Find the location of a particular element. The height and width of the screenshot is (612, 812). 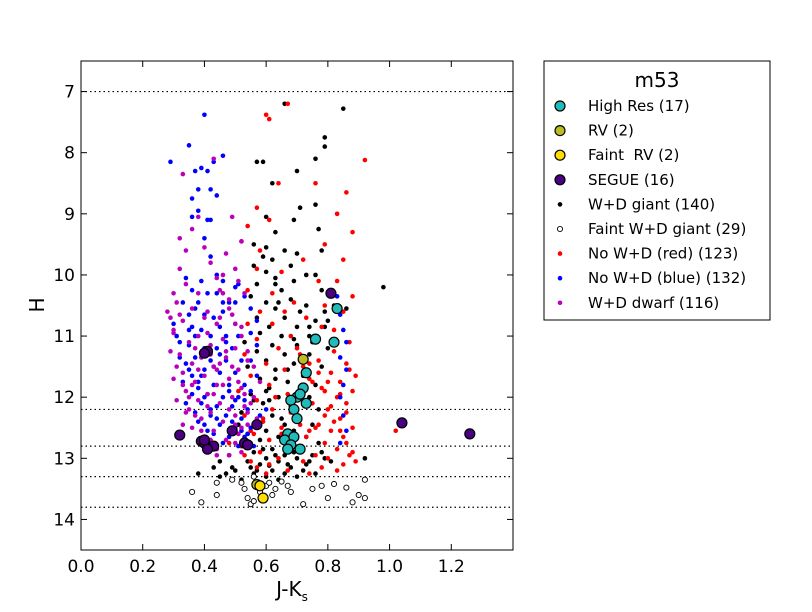

y-tick-label: 7 is located at coordinates (69, 93).